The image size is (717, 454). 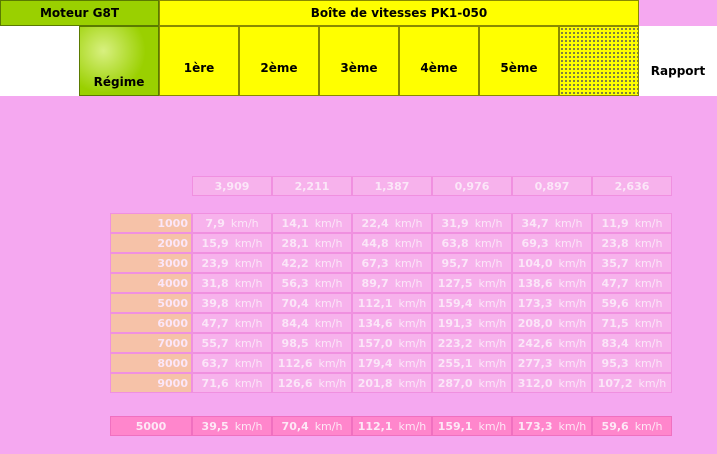 I want to click on speed-cell: 67,3 km/h, so click(x=392, y=263).